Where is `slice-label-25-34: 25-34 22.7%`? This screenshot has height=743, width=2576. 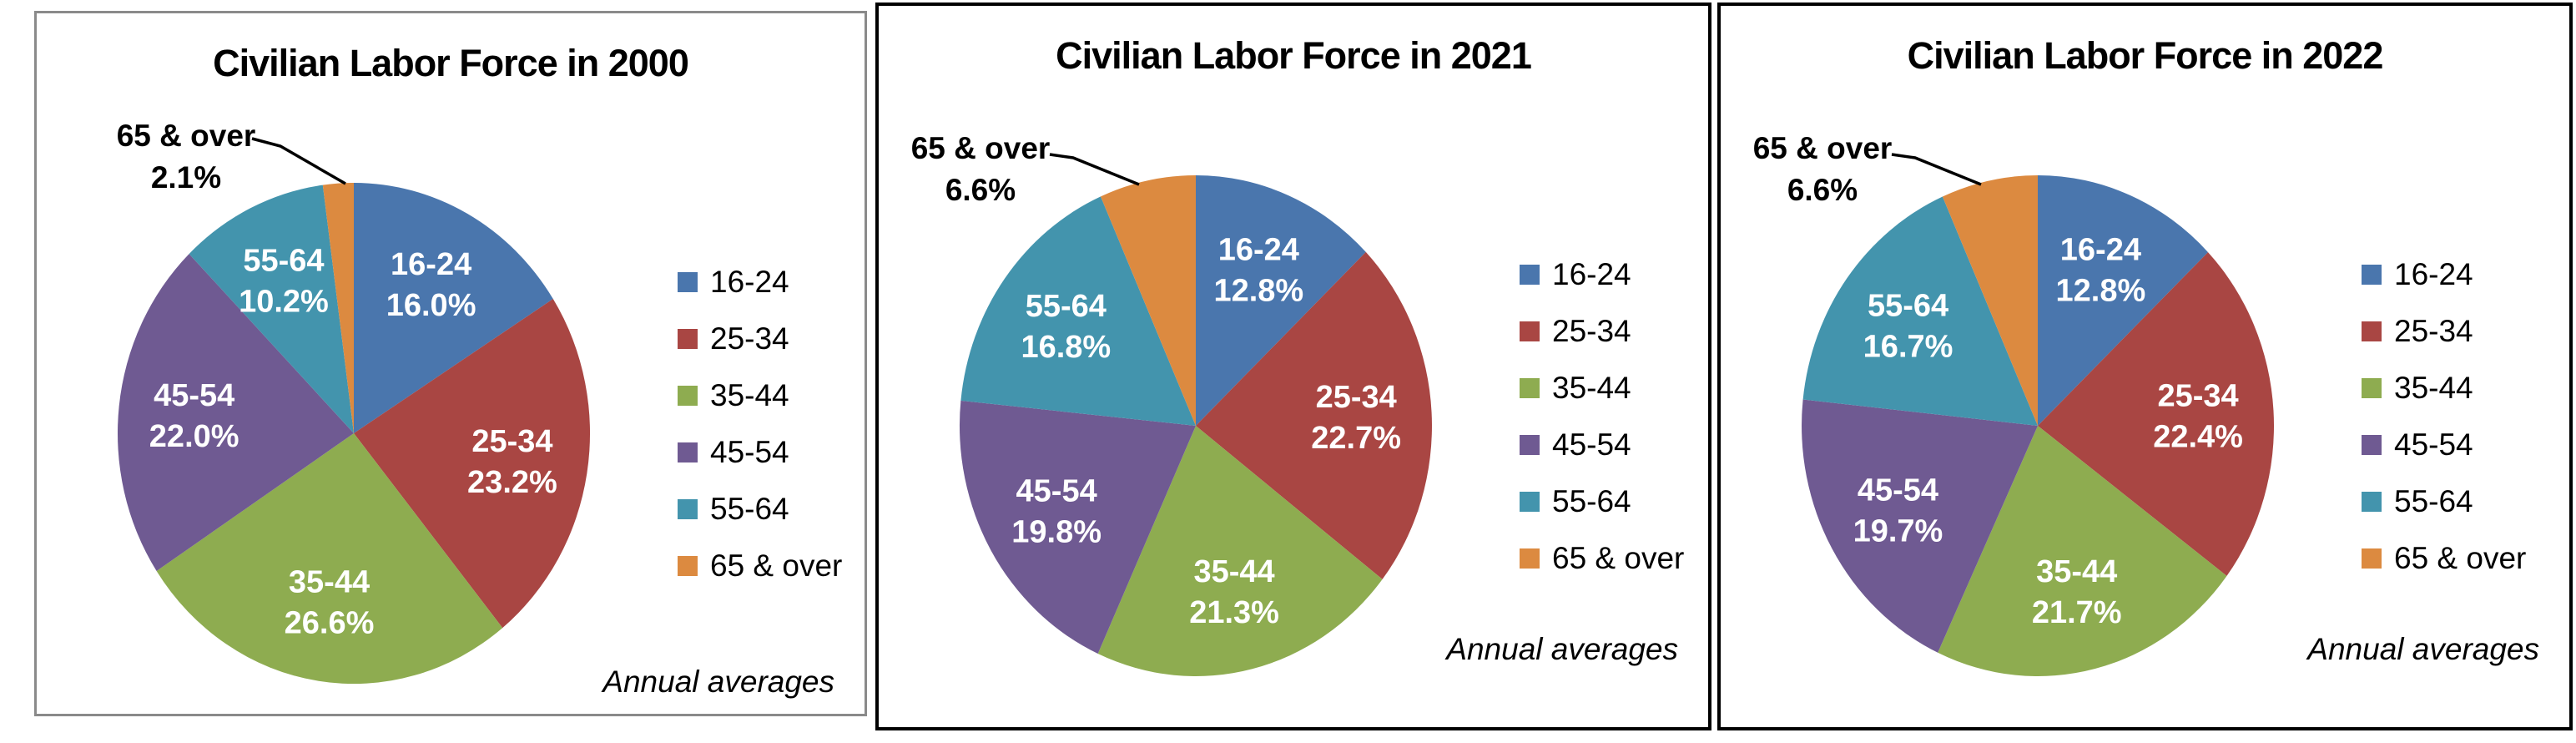 slice-label-25-34: 25-34 22.7% is located at coordinates (1356, 418).